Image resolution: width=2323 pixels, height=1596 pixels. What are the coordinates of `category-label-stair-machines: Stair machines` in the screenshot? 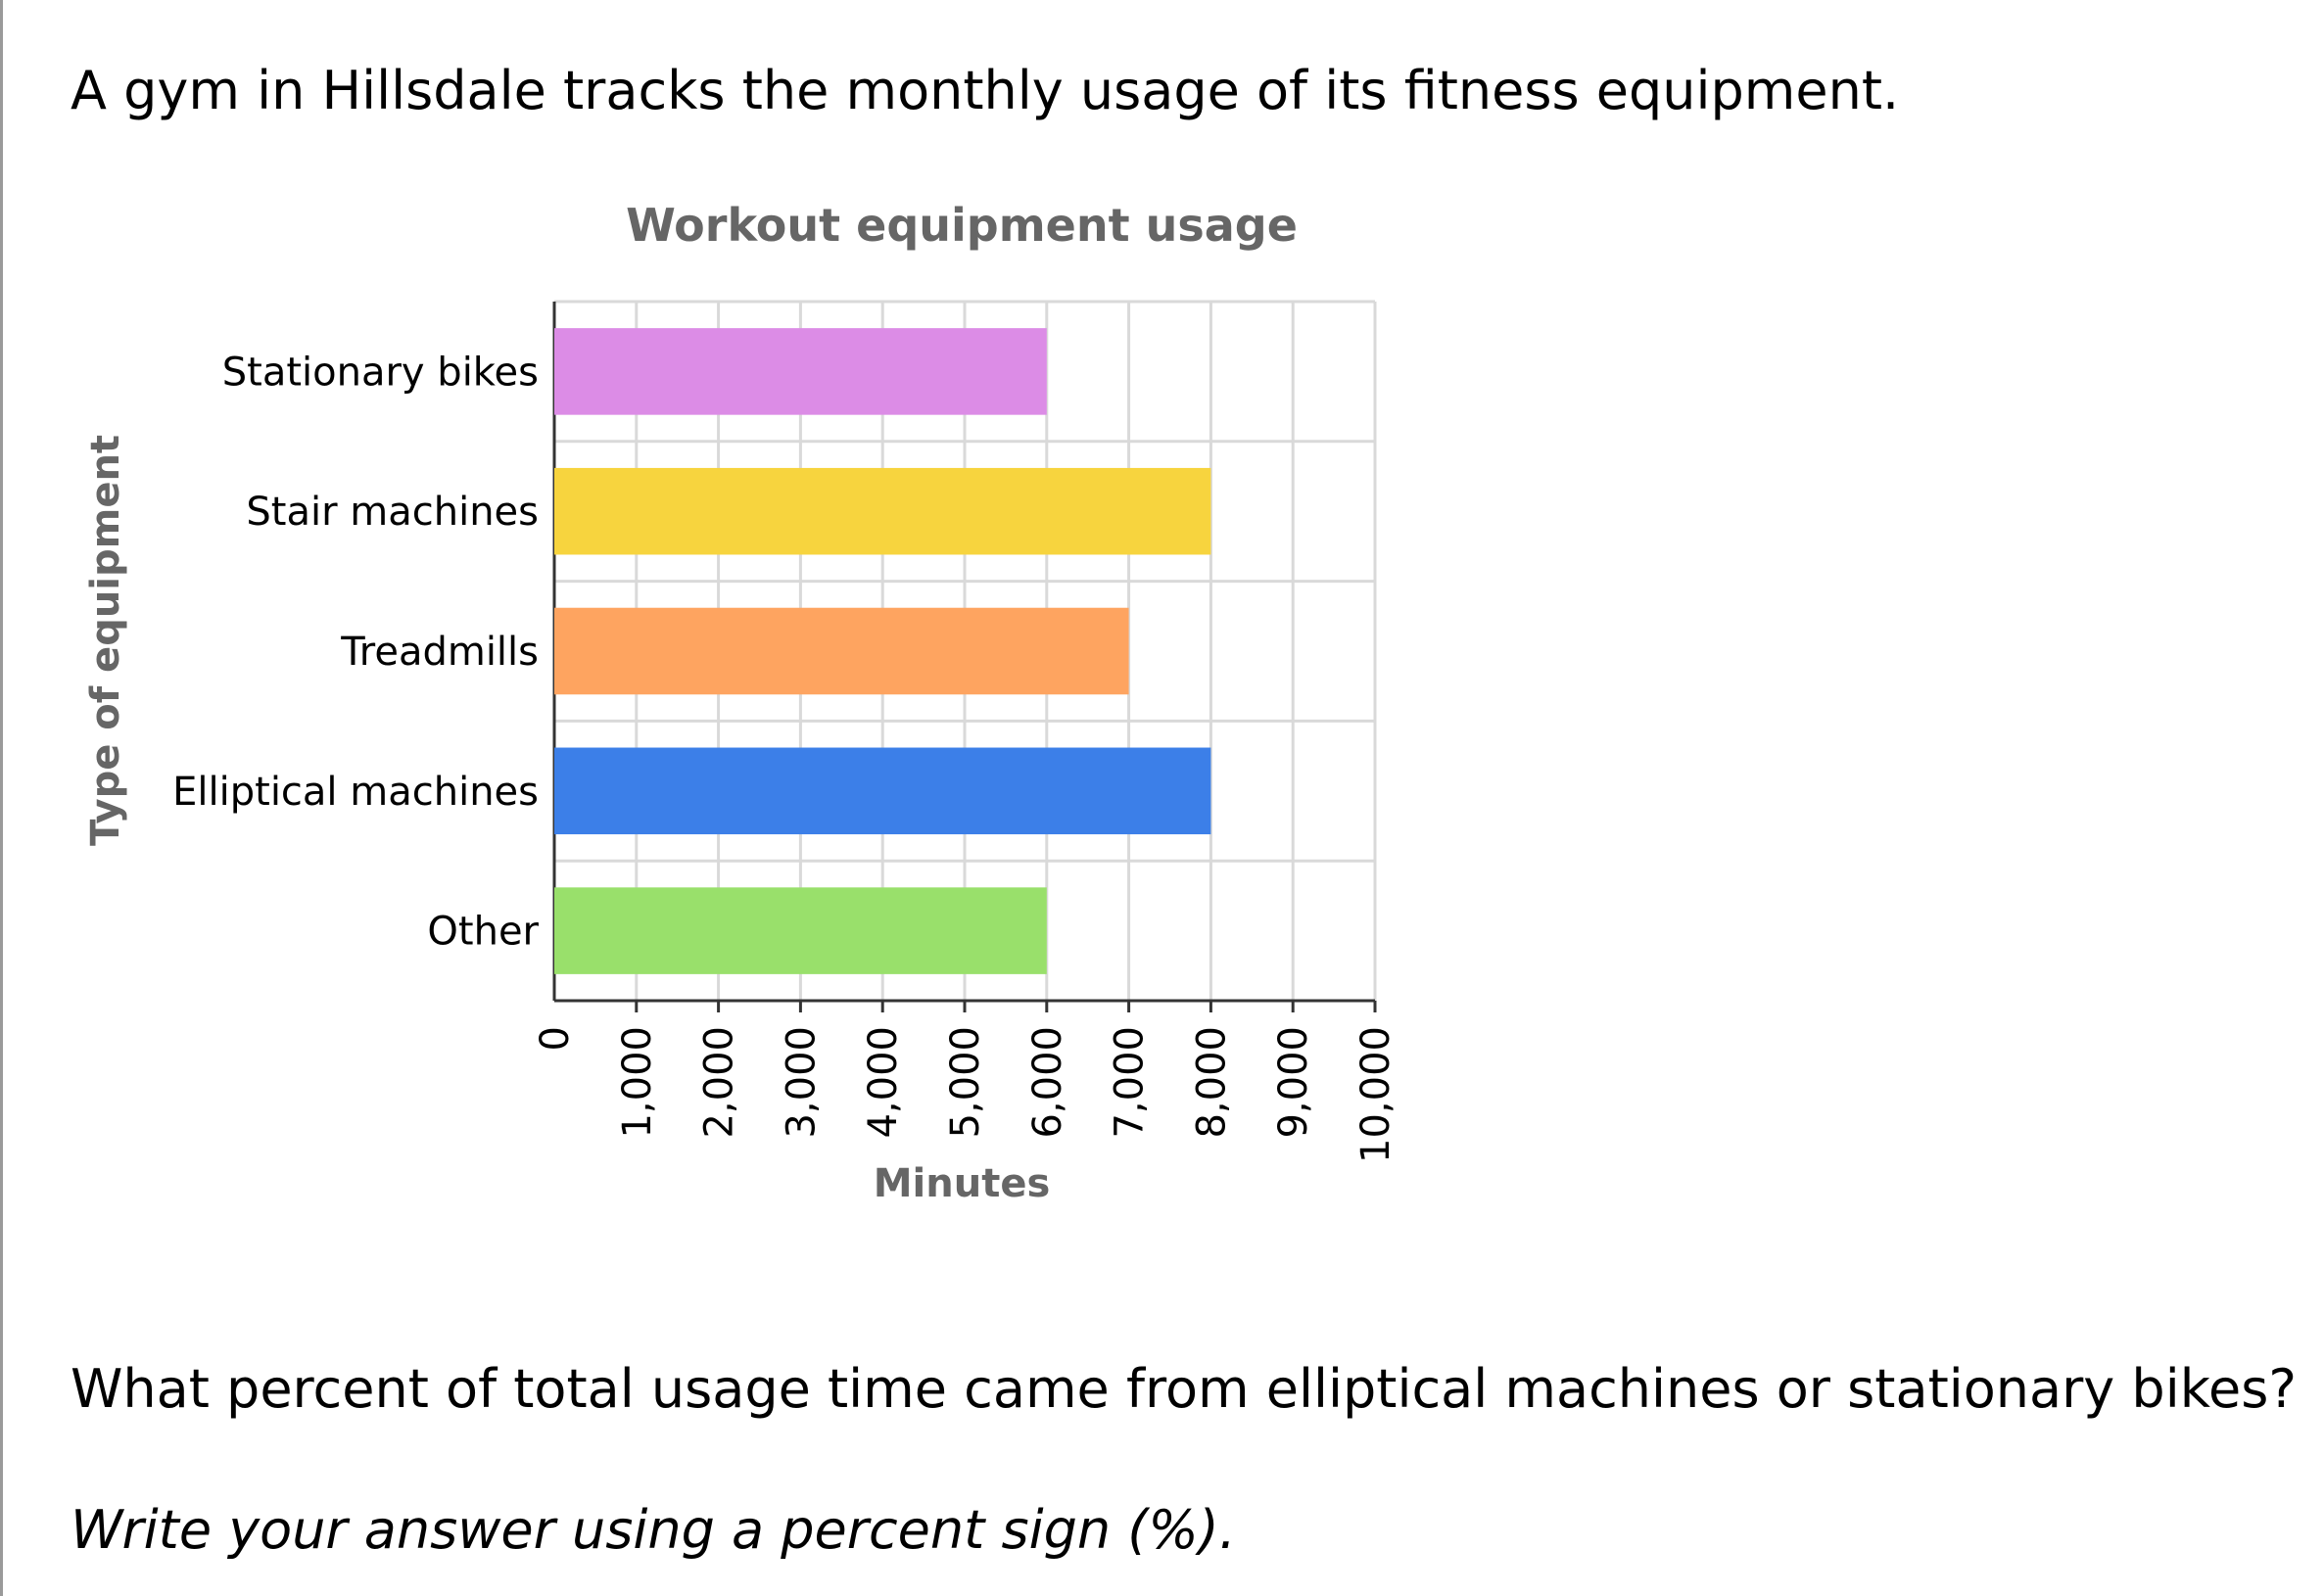 It's located at (392, 512).